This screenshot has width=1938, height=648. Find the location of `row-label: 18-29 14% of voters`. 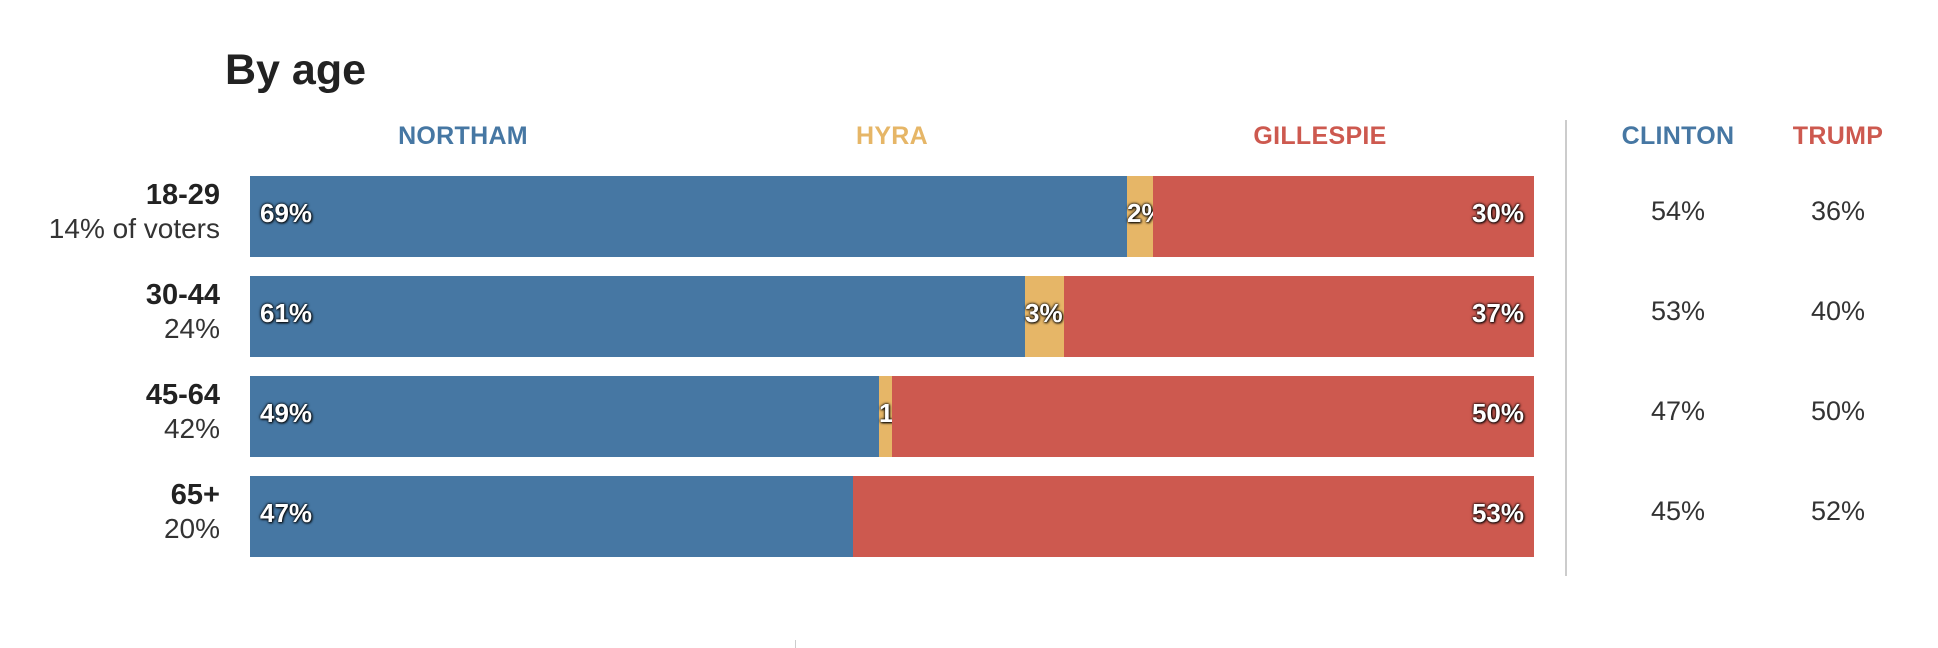

row-label: 18-29 14% of voters is located at coordinates (134, 212).